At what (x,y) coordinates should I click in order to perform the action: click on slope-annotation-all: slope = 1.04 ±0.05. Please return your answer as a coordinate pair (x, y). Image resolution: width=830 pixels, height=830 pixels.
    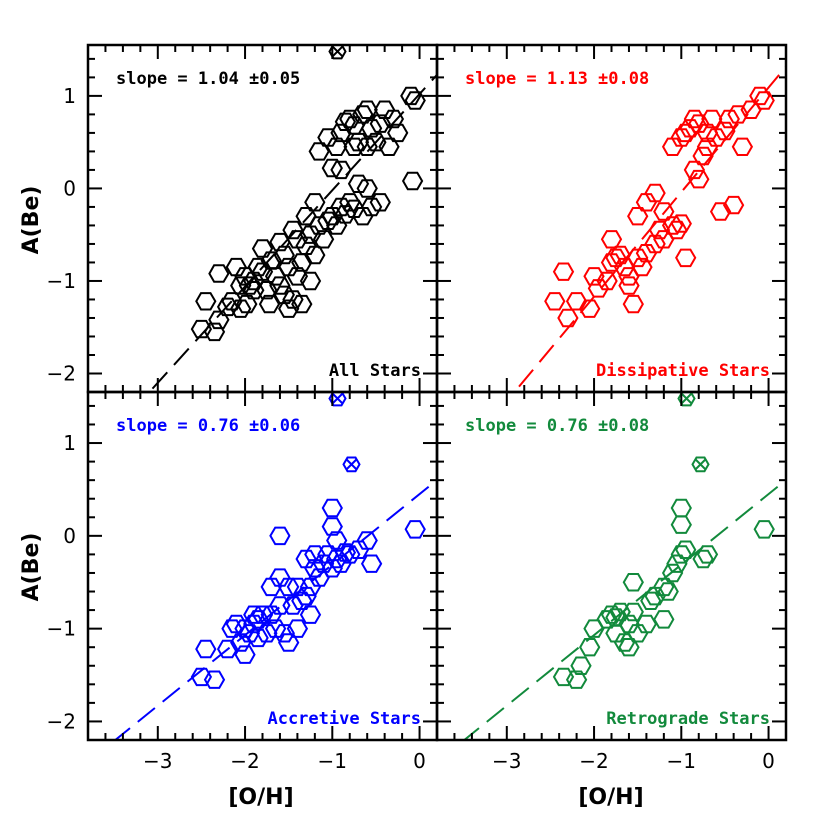
    Looking at the image, I should click on (208, 79).